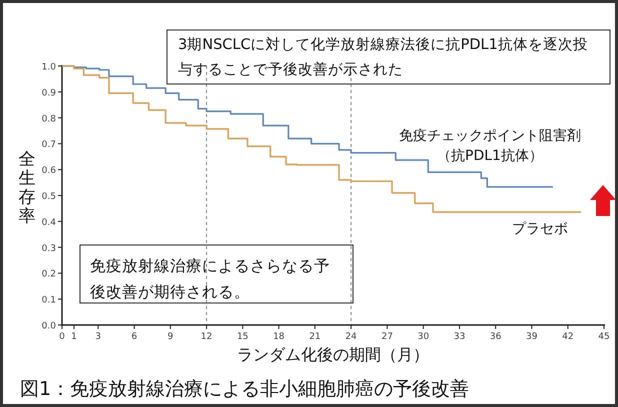  I want to click on x-tick-label: 9, so click(171, 337).